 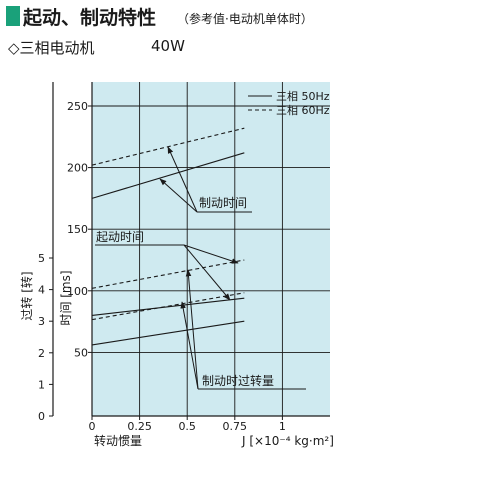 What do you see at coordinates (168, 46) in the screenshot?
I see `motor-spec: 40W` at bounding box center [168, 46].